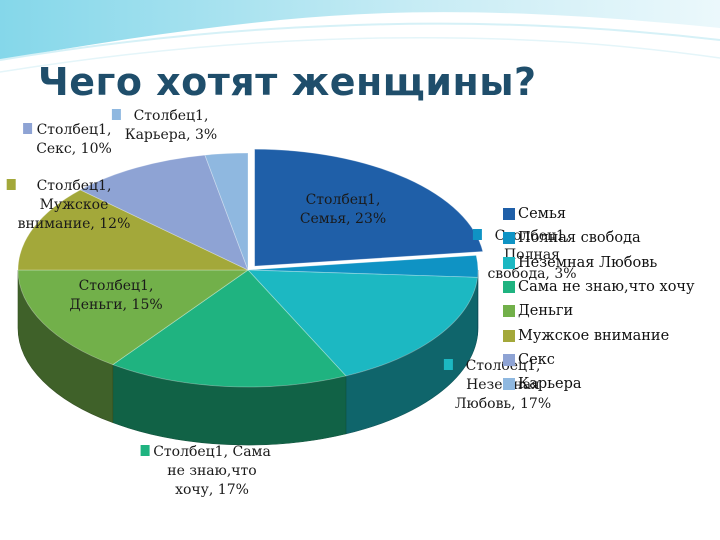 The image size is (720, 540). Describe the element at coordinates (606, 287) in the screenshot. I see `legend-label: Сама не знаю,что хочу` at that location.